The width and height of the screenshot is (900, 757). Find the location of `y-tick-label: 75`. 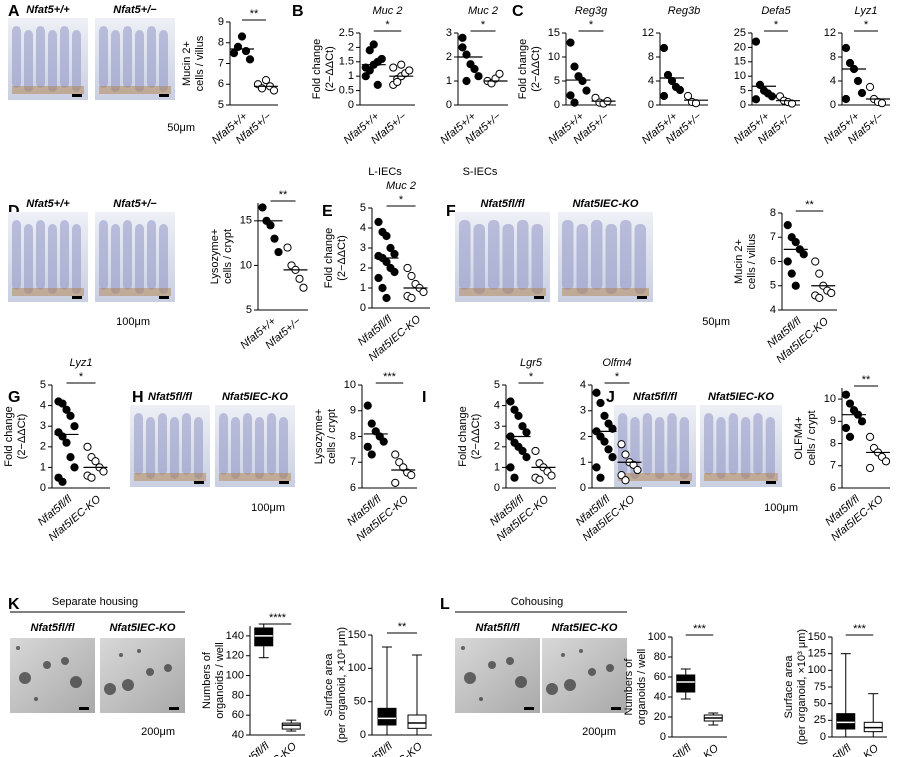

y-tick-label: 75 is located at coordinates (820, 687).